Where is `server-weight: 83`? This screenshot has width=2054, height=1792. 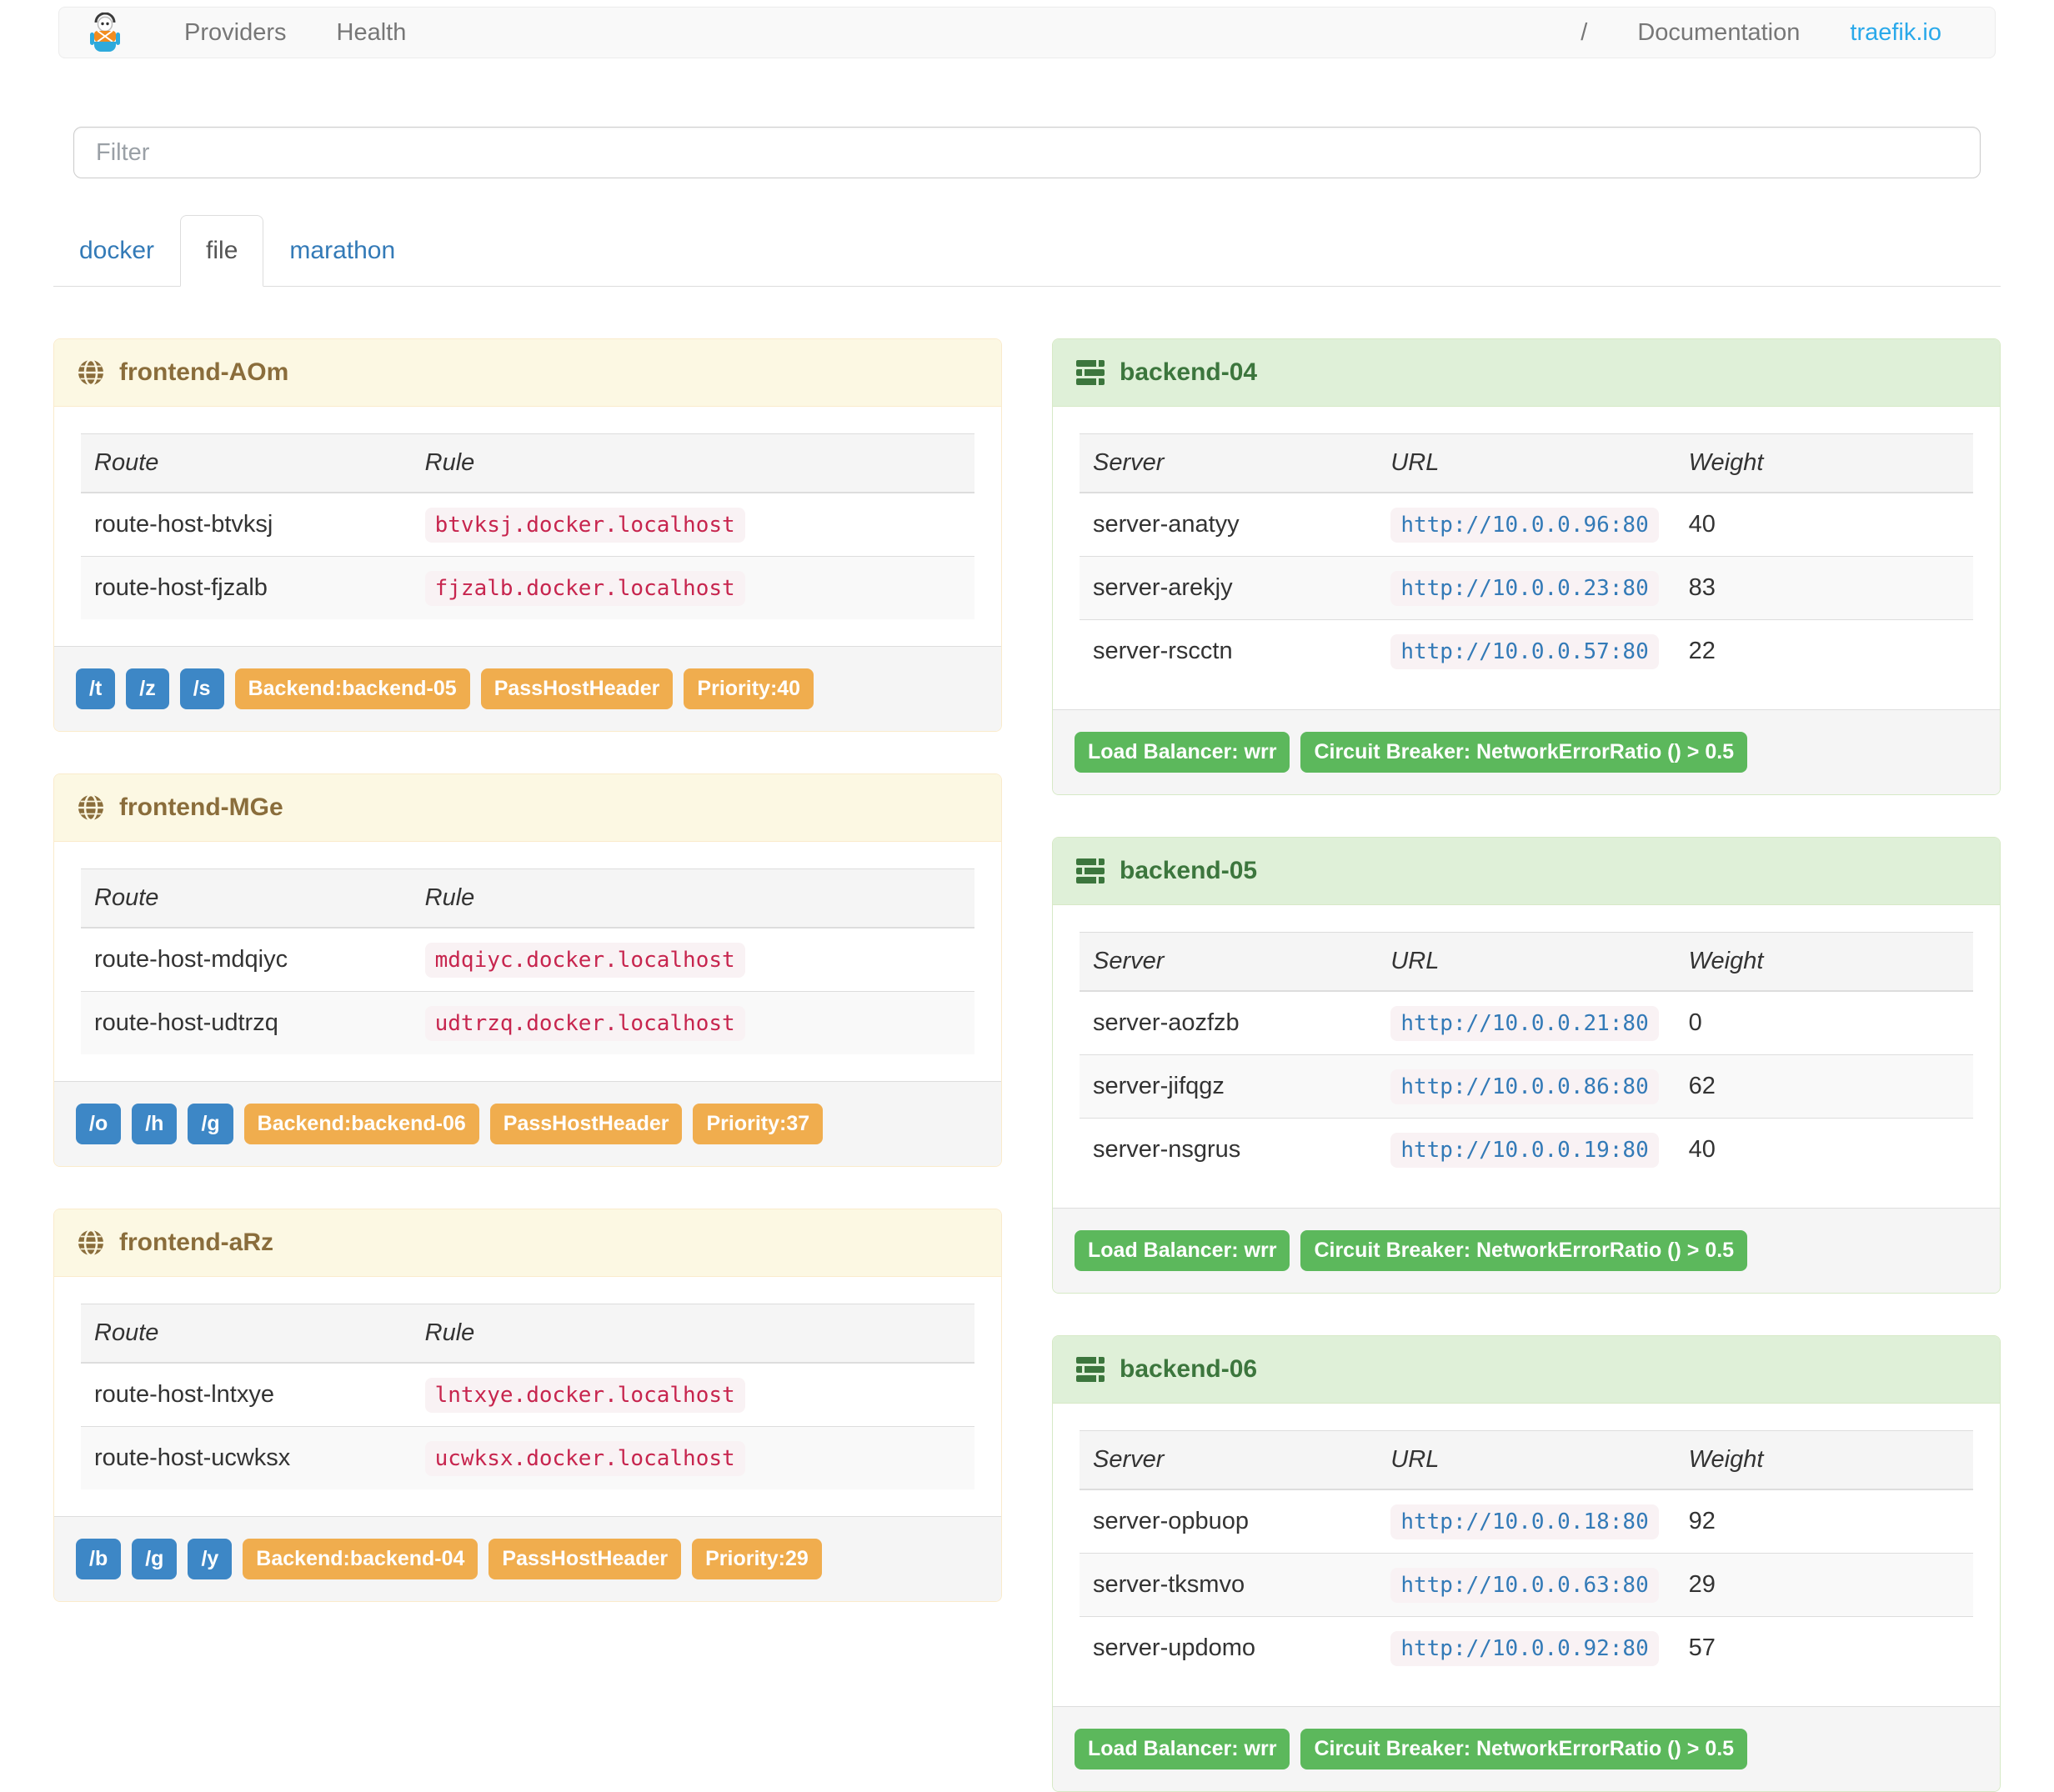 server-weight: 83 is located at coordinates (1824, 588).